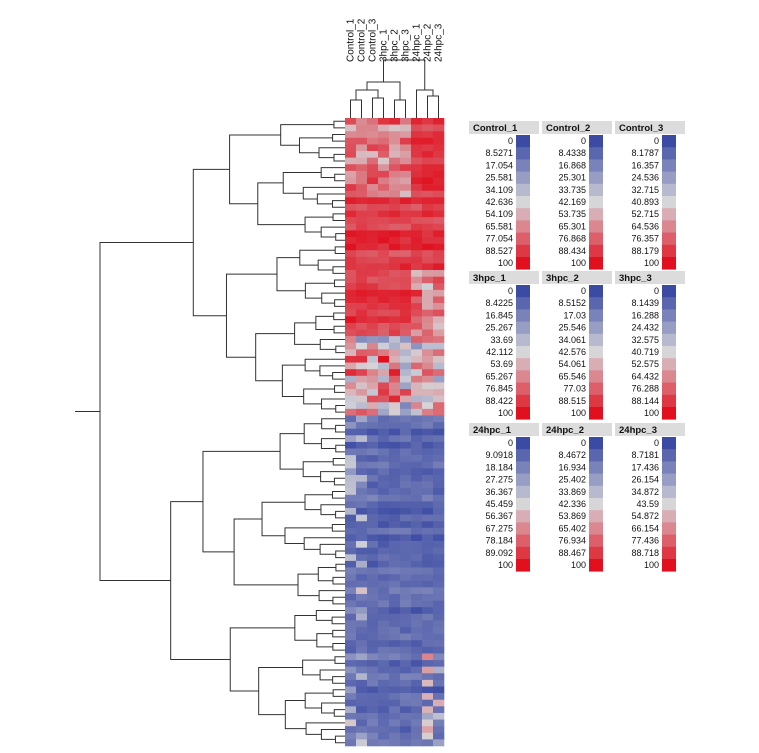  Describe the element at coordinates (499, 165) in the screenshot. I see `legend-tick-label: 17.054` at that location.